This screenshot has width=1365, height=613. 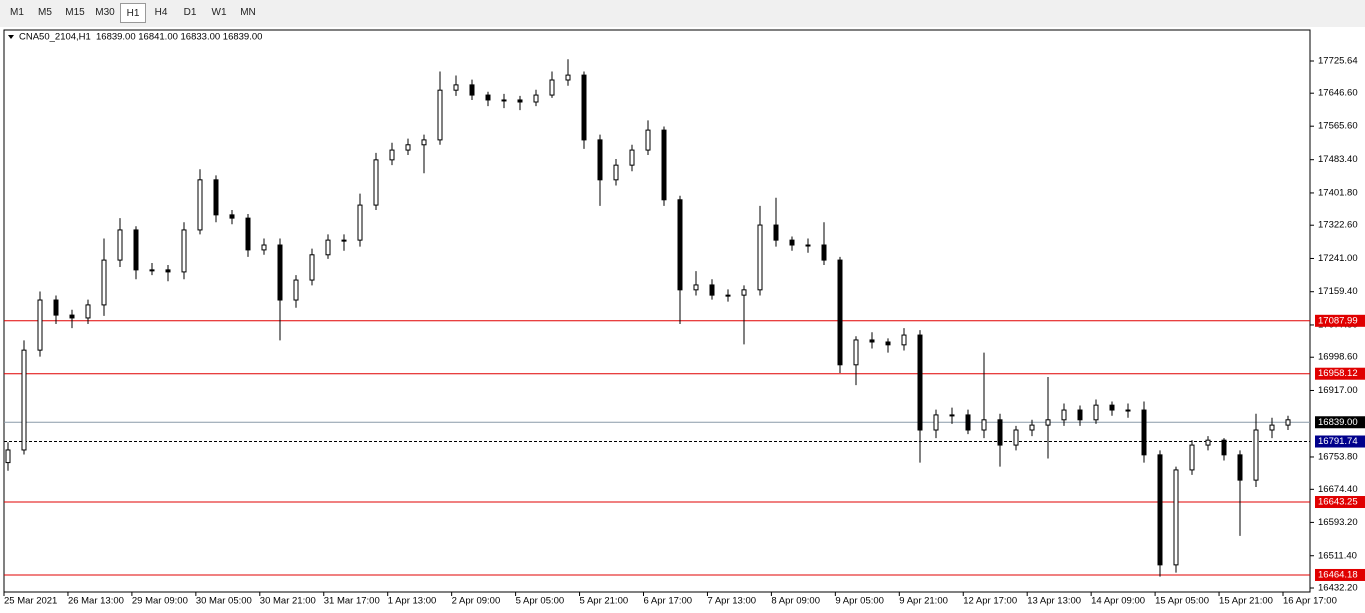 What do you see at coordinates (1182, 601) in the screenshot?
I see `x-tick-label: 15 Apr 05:00` at bounding box center [1182, 601].